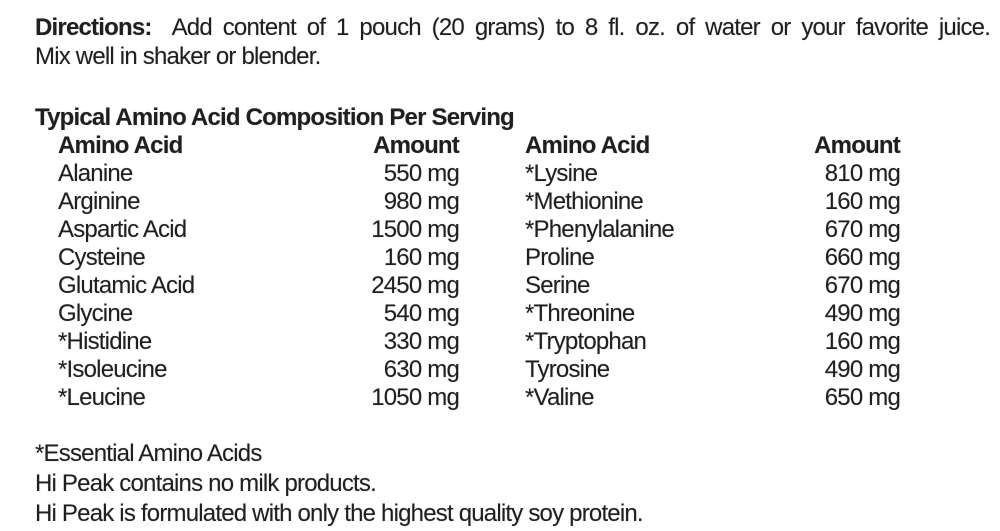 The width and height of the screenshot is (1000, 531). I want to click on table-row: *Histidine 330 mg, so click(259, 342).